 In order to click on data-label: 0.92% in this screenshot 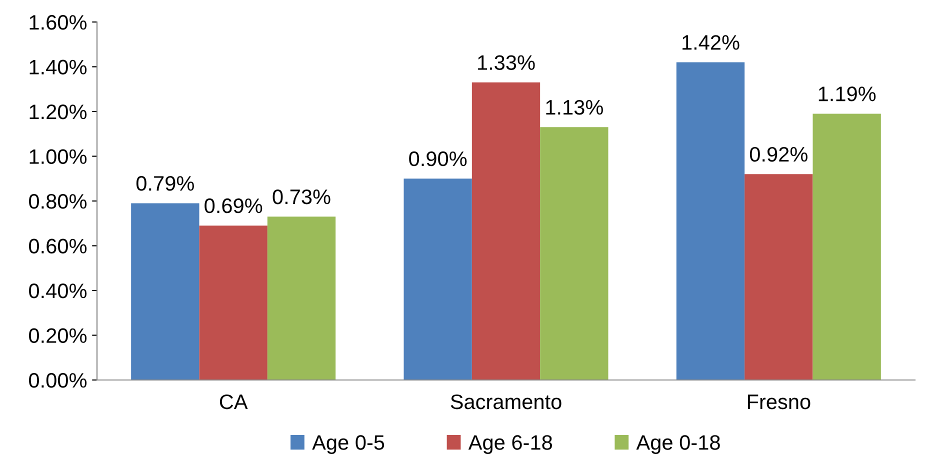, I will do `click(779, 154)`.